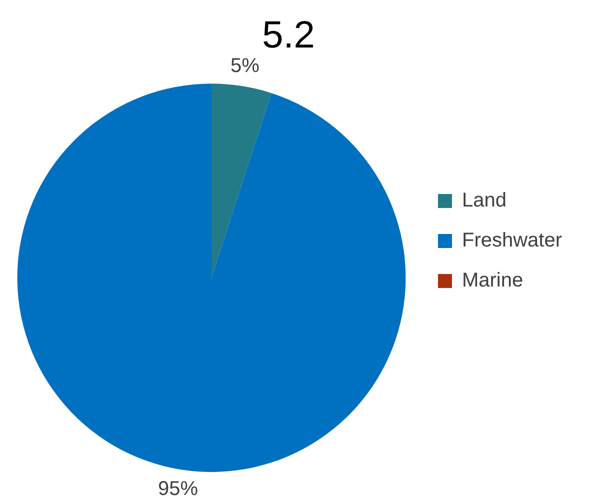  What do you see at coordinates (512, 241) in the screenshot?
I see `legend-label: Freshwater` at bounding box center [512, 241].